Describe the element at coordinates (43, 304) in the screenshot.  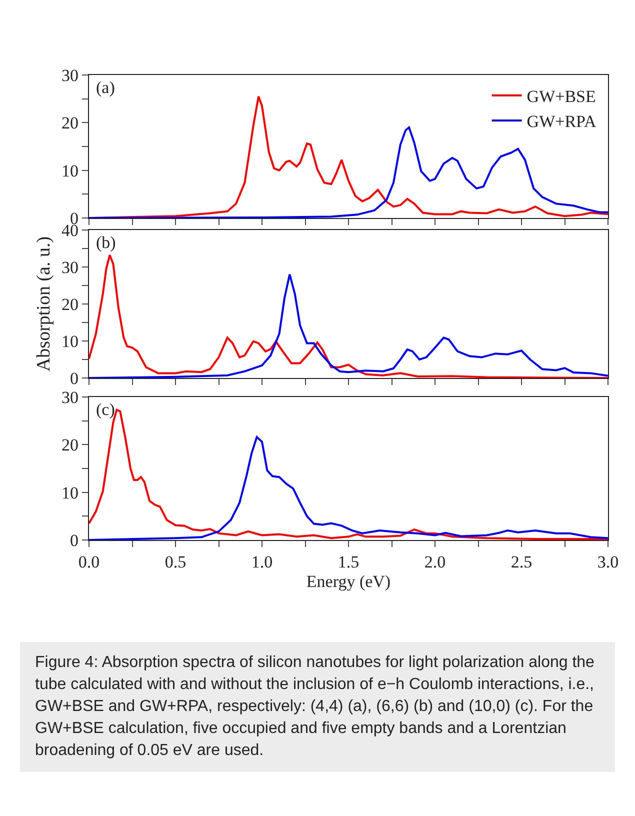
I see `y-axis-title: Absorption (a. u.)` at that location.